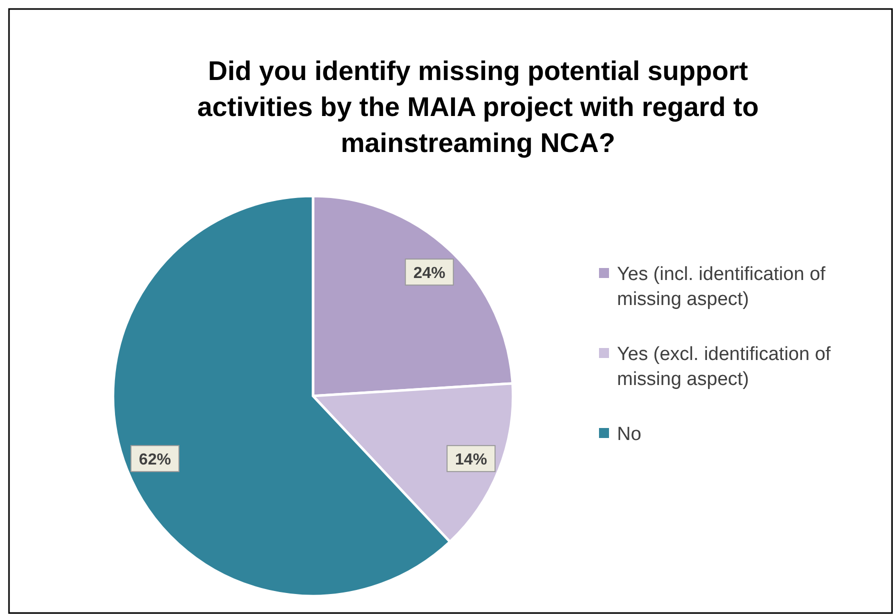  What do you see at coordinates (154, 460) in the screenshot?
I see `data-label: 62%` at bounding box center [154, 460].